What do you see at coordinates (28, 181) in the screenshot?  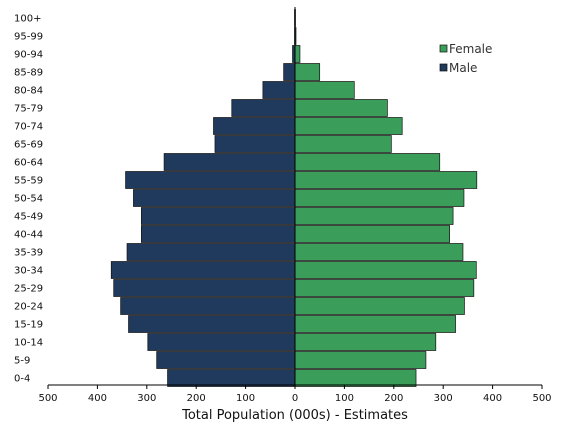 I see `y-tick-label: 55-59` at bounding box center [28, 181].